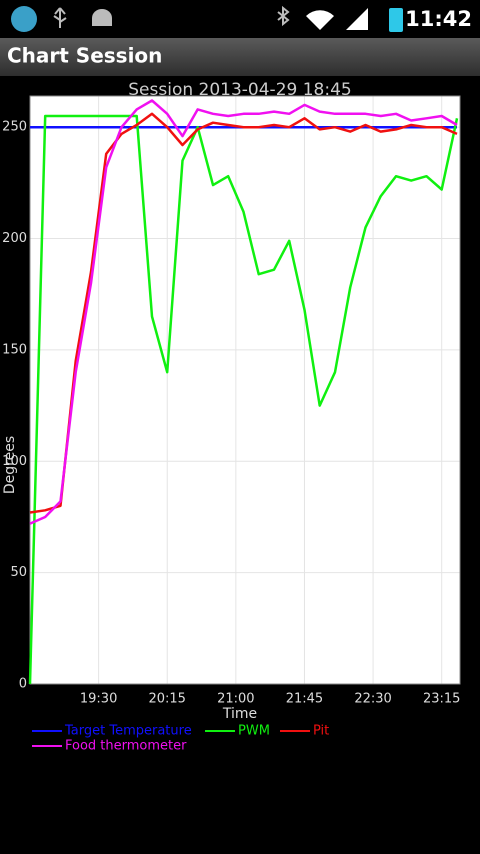  I want to click on legend-label: PWM, so click(254, 731).